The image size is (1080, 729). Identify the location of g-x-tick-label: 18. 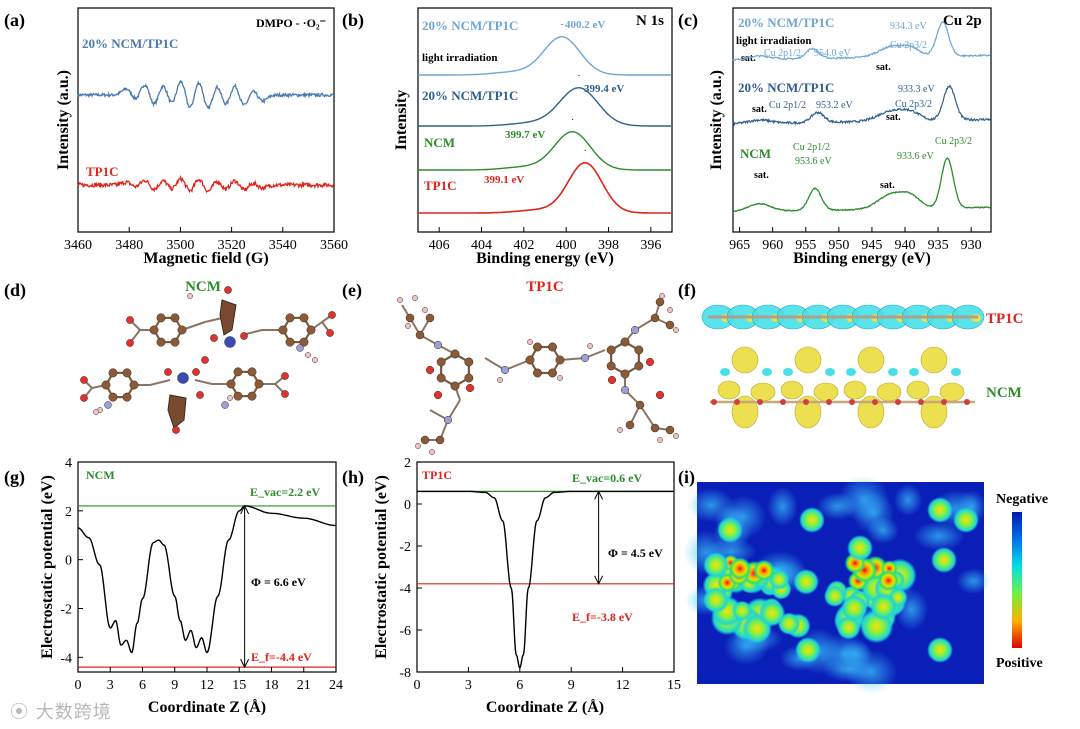
(272, 685).